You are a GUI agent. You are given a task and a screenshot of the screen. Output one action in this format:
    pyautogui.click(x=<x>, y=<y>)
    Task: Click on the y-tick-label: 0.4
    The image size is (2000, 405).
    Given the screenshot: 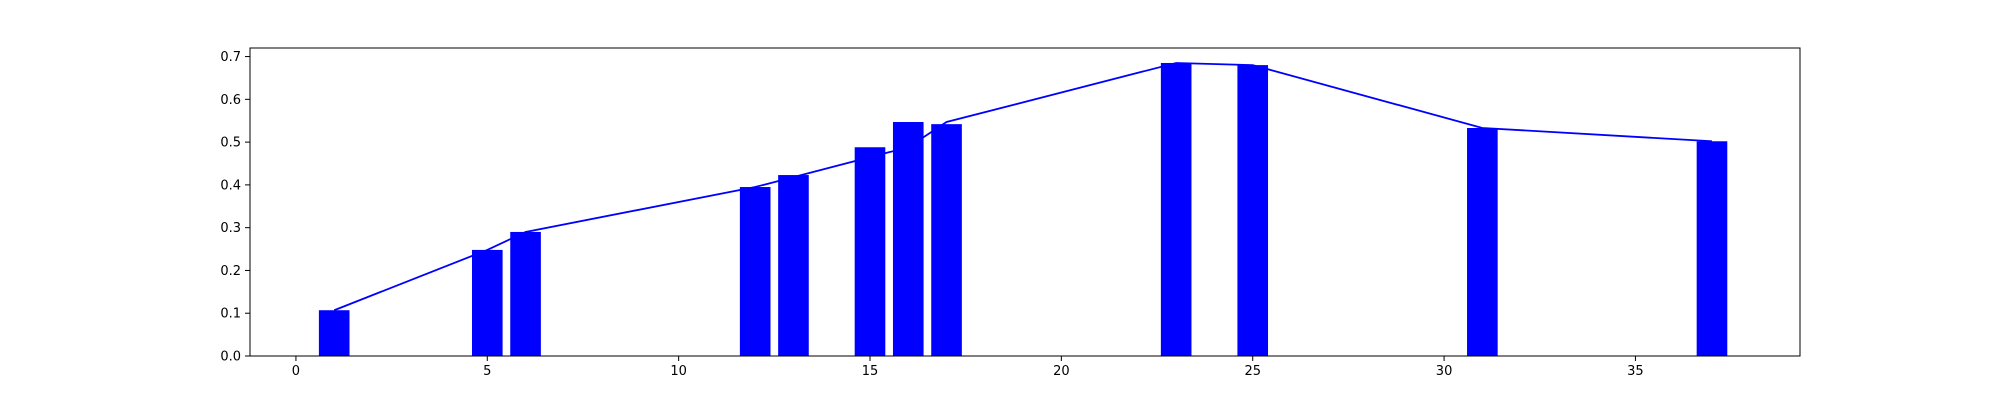 What is the action you would take?
    pyautogui.click(x=230, y=185)
    